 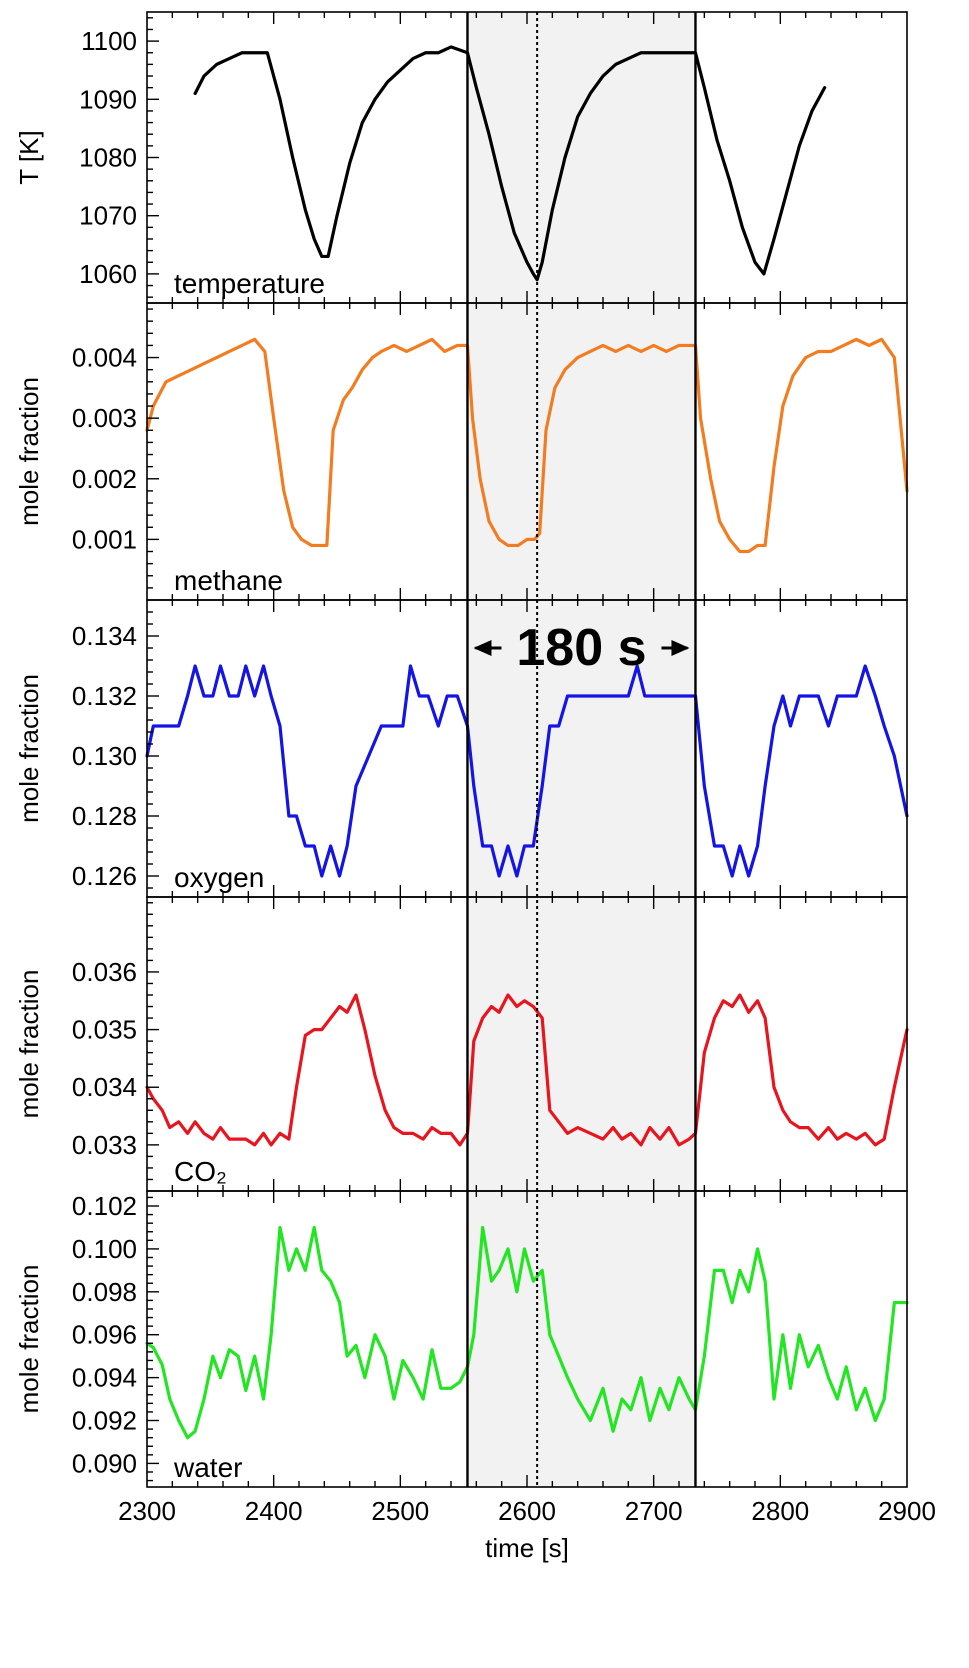 I want to click on methane-y-tick-label: 0.001, so click(x=104, y=539).